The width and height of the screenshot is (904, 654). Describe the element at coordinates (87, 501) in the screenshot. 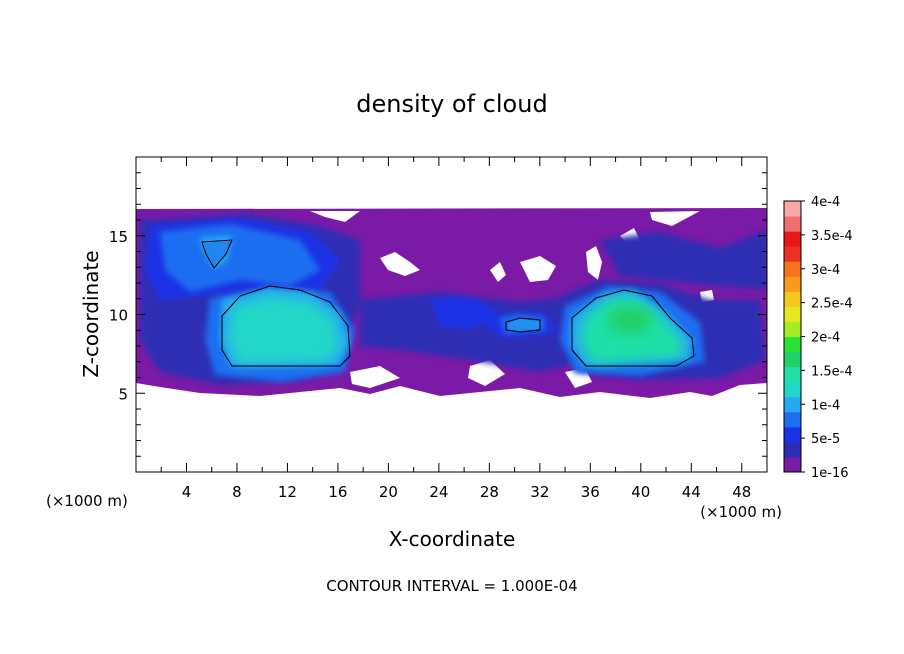

I see `x-unit-left: (×1000 m)` at that location.